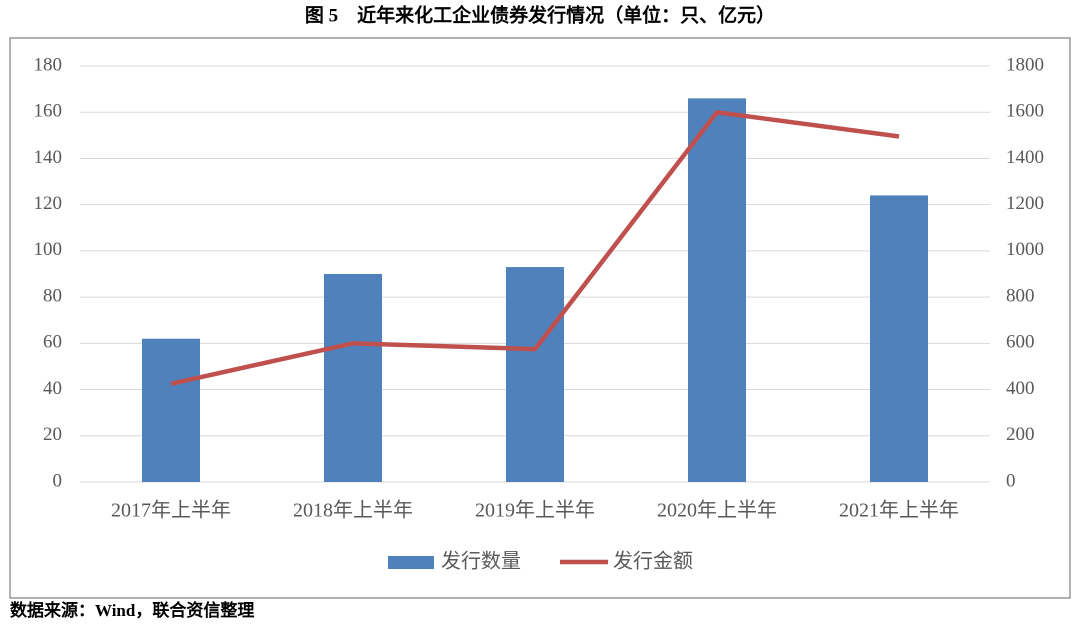 The image size is (1080, 628). What do you see at coordinates (48, 64) in the screenshot?
I see `y-tick-label: 180` at bounding box center [48, 64].